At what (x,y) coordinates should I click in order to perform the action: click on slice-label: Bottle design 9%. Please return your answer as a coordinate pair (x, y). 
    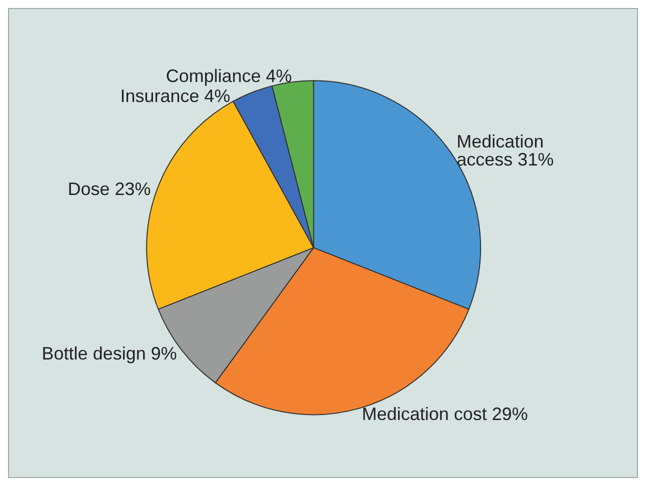
    Looking at the image, I should click on (109, 354).